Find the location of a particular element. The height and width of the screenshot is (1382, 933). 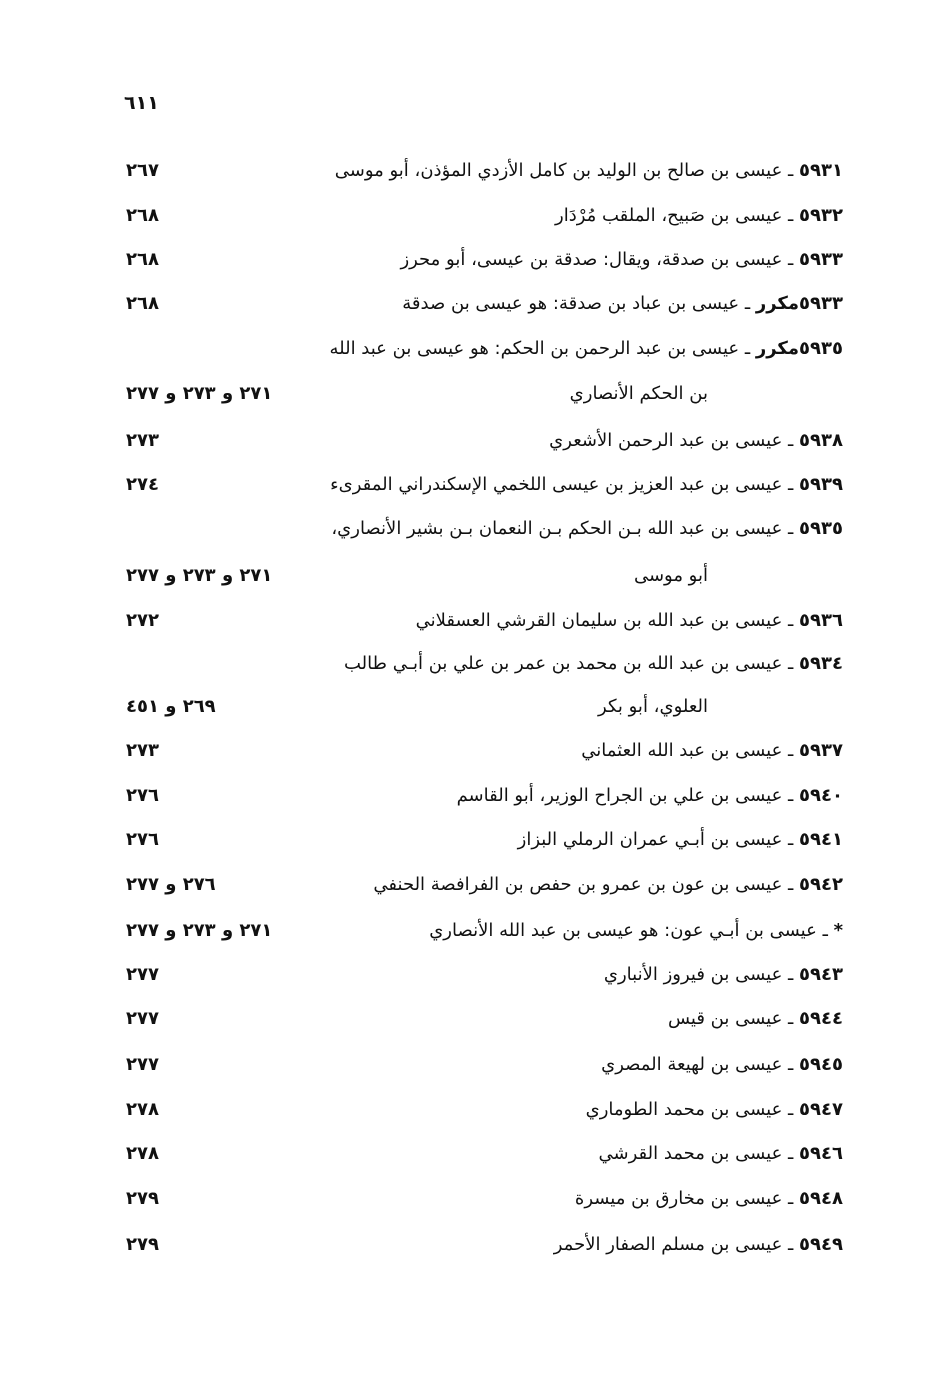

entry-name: ـ عيسى بن محمد الطوماري is located at coordinates (692, 1109).